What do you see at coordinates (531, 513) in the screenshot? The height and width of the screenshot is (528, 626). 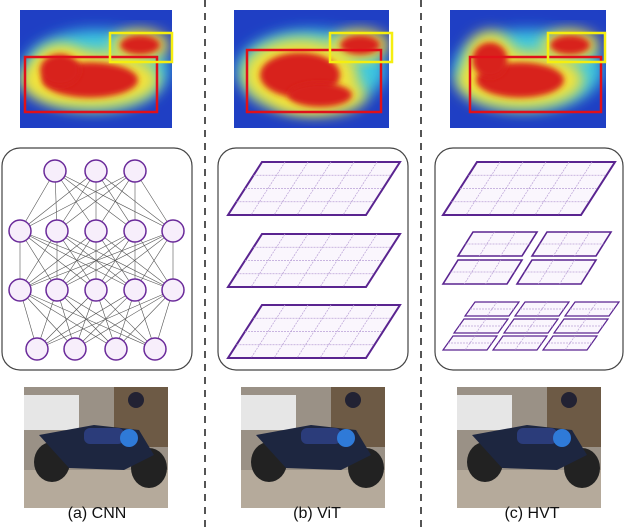 I see `caption: (c) HVT` at bounding box center [531, 513].